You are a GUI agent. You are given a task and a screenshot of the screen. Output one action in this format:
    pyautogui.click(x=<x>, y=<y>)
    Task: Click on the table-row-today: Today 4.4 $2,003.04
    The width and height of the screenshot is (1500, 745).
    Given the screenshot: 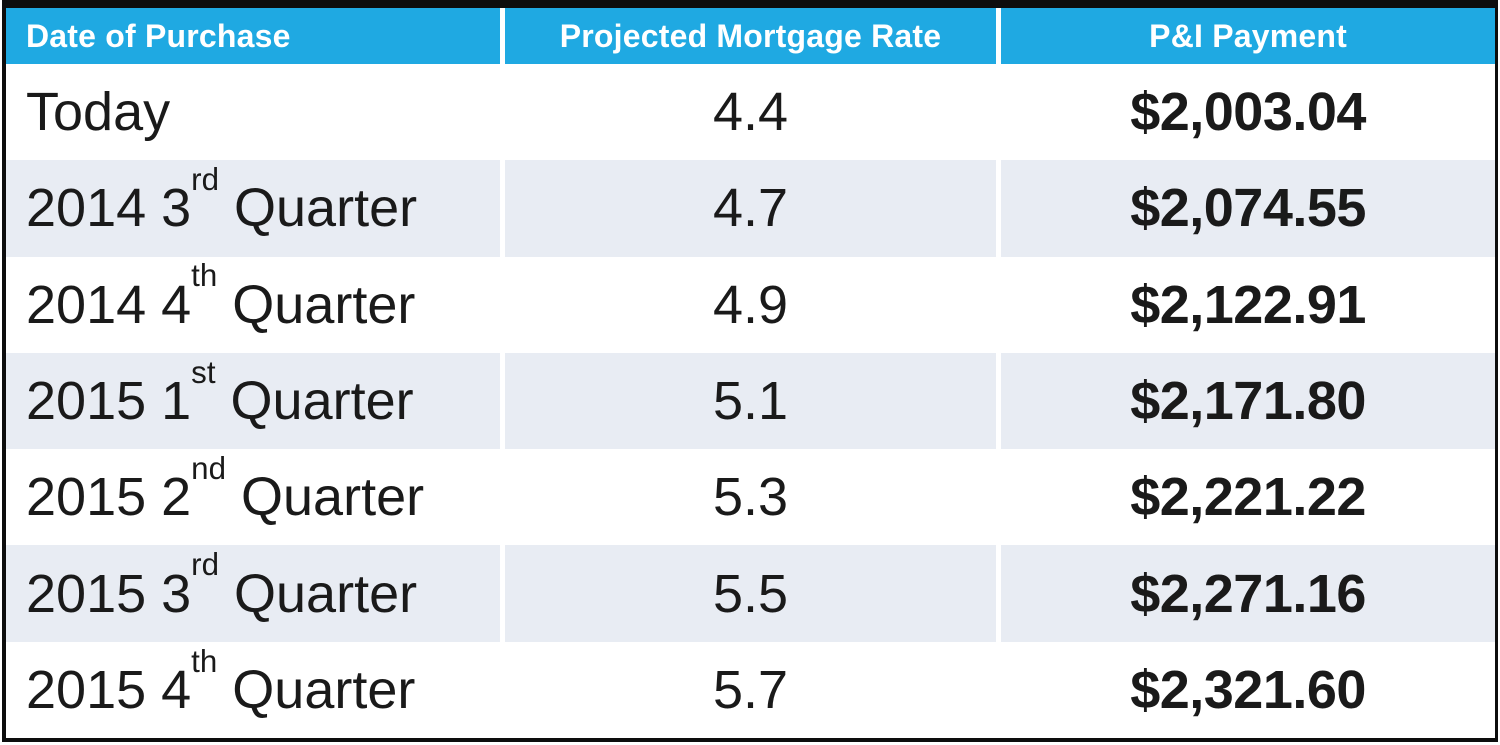 What is the action you would take?
    pyautogui.click(x=750, y=112)
    